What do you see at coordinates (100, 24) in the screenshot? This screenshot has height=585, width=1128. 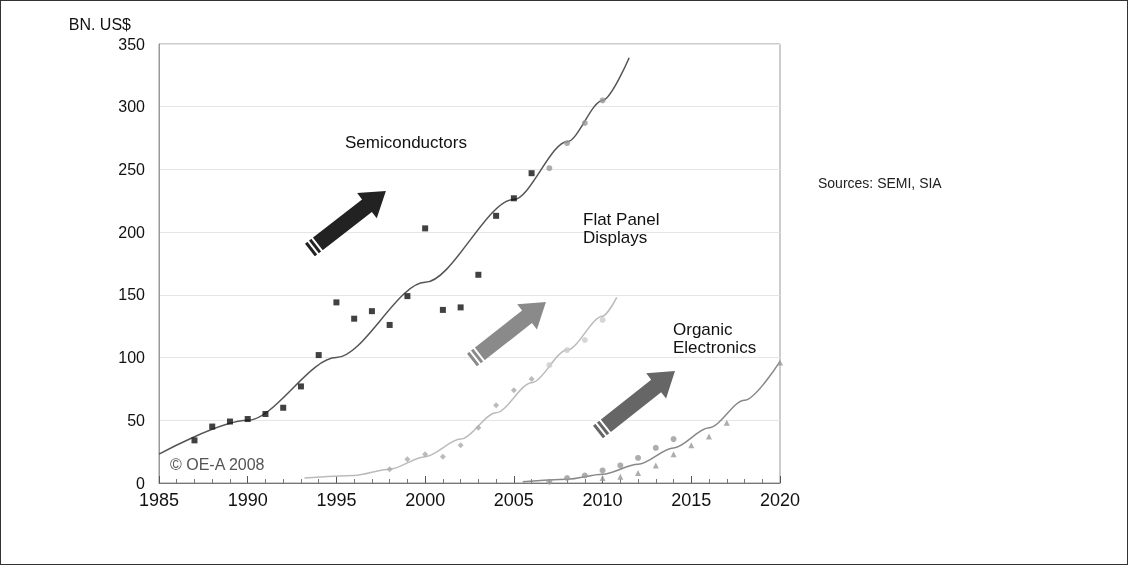 I see `y-axis-title: BN. US$` at bounding box center [100, 24].